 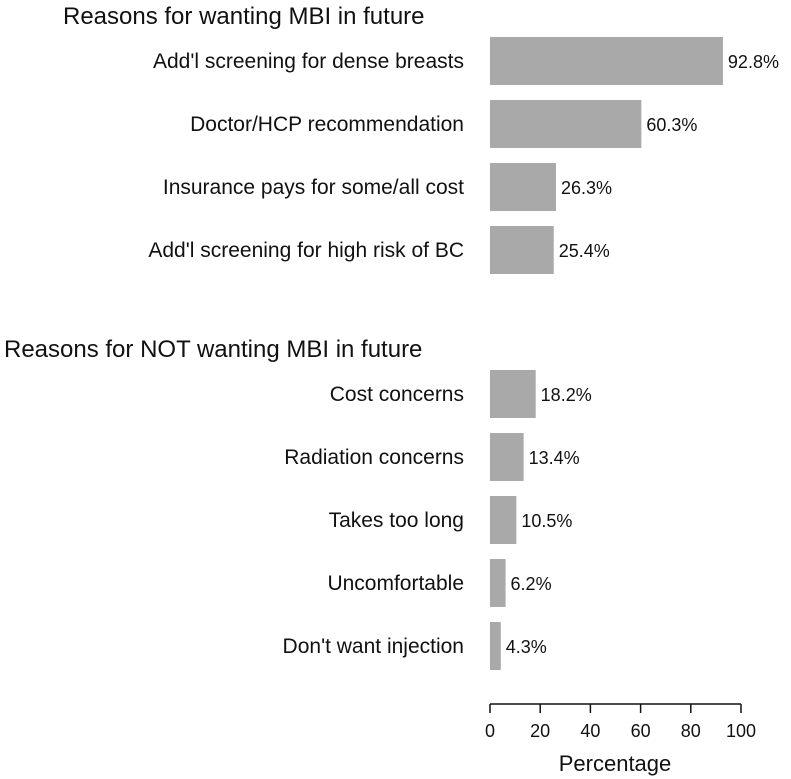 What do you see at coordinates (620, 722) in the screenshot?
I see `x-axis: 0 20 40 60 80 100` at bounding box center [620, 722].